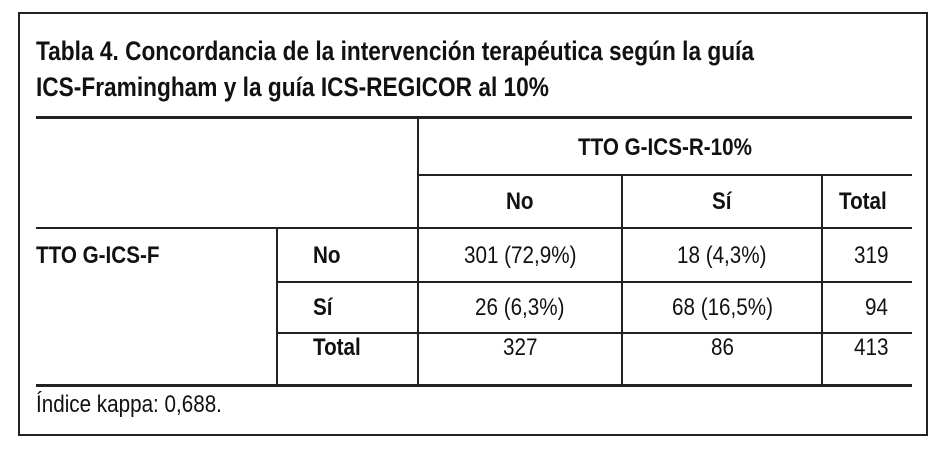  What do you see at coordinates (722, 347) in the screenshot?
I see `table-cell: 86` at bounding box center [722, 347].